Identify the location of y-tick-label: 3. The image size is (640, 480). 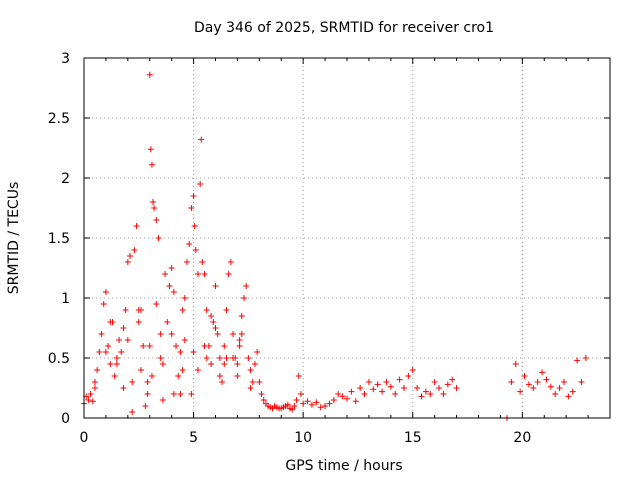
(65, 59).